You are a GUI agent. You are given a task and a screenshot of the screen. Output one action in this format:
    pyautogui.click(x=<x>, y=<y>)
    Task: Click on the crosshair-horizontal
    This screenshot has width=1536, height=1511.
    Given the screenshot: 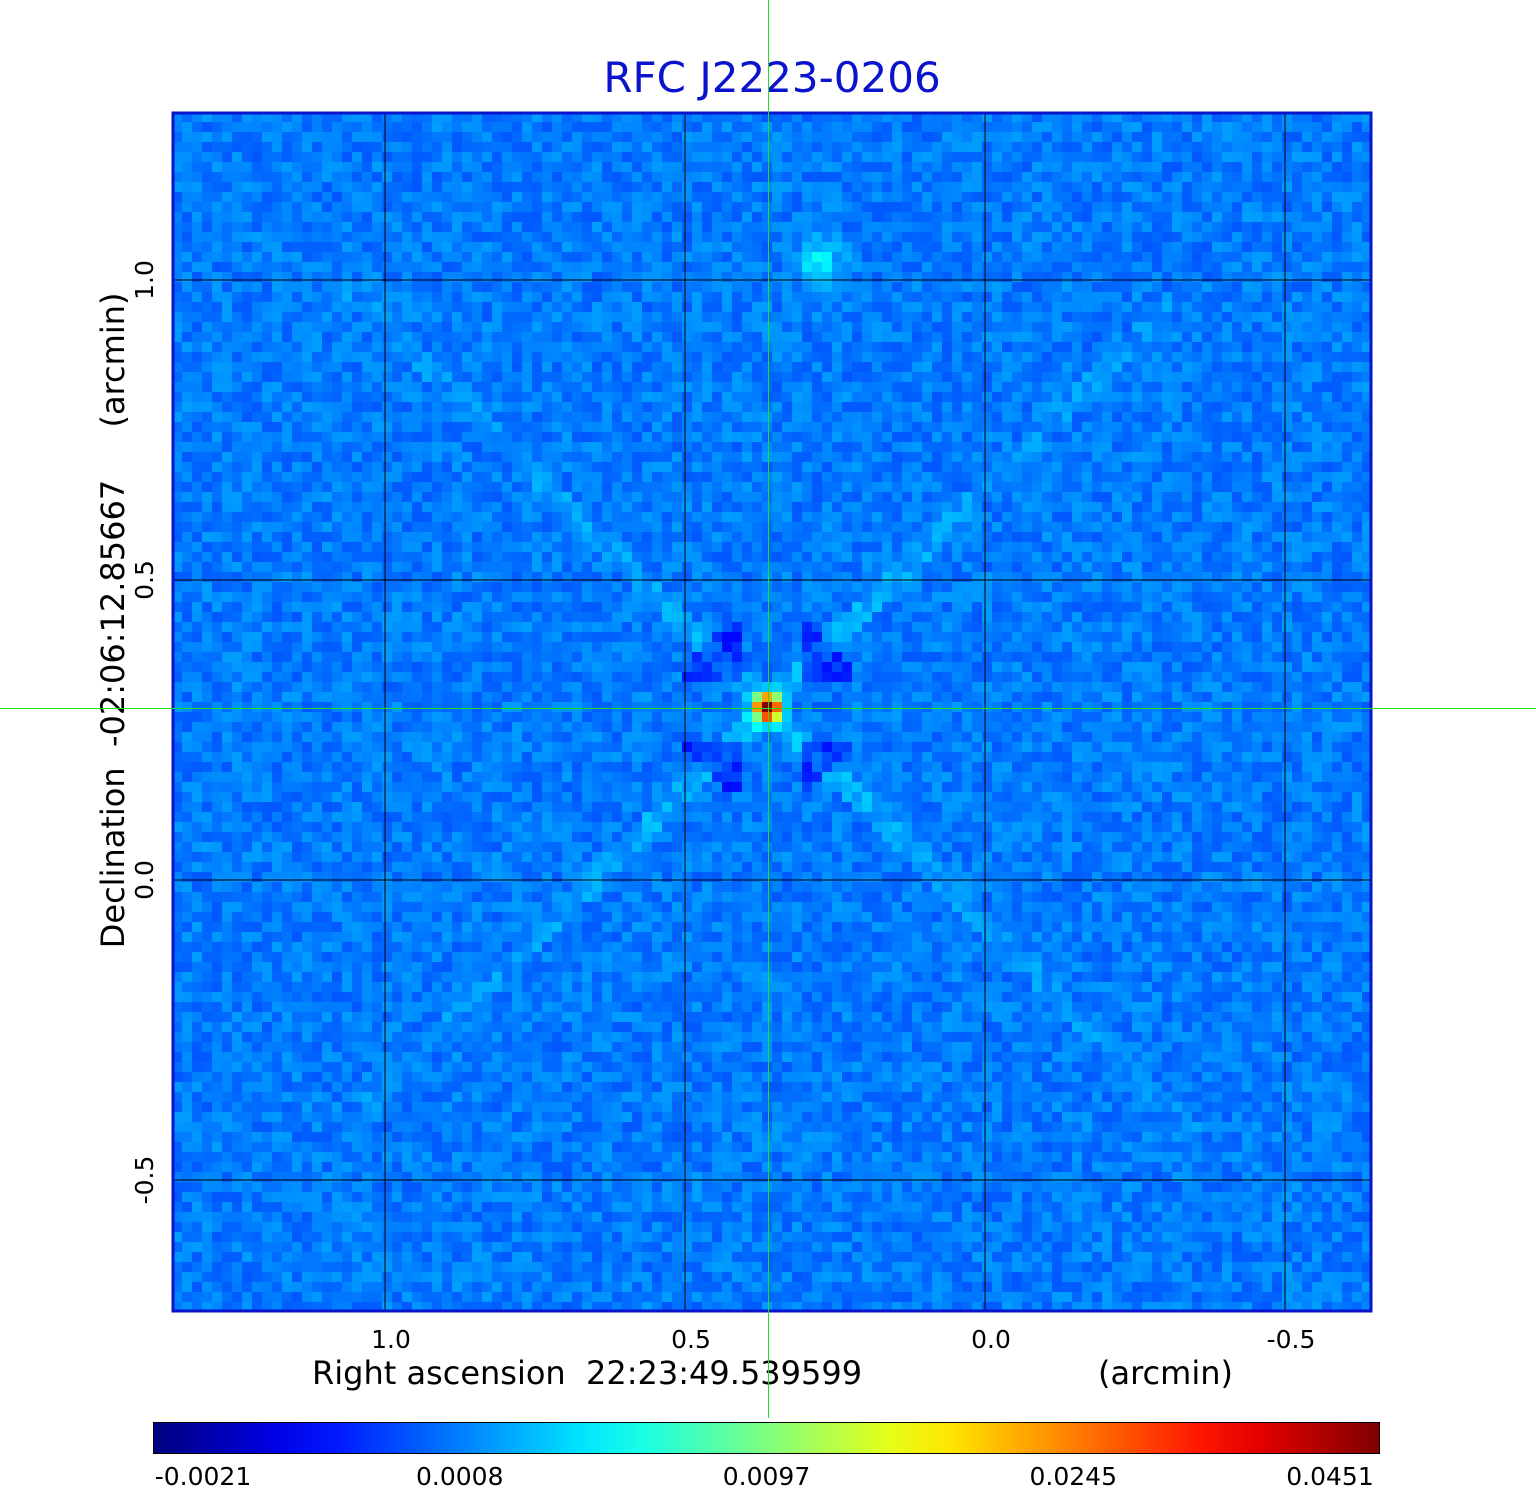 What is the action you would take?
    pyautogui.click(x=768, y=708)
    